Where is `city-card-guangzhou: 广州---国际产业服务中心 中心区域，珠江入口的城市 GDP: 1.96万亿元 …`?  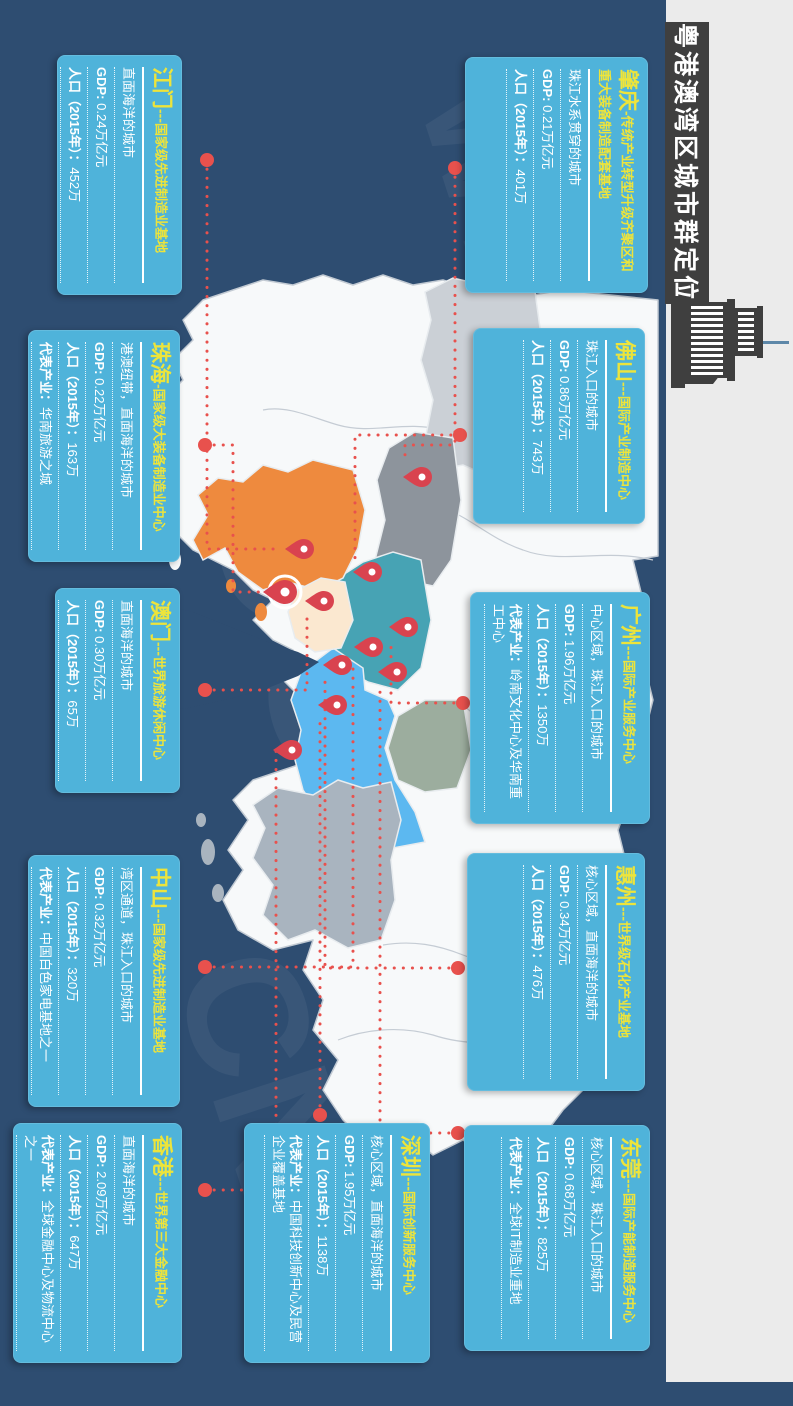 city-card-guangzhou: 广州---国际产业服务中心 中心区域，珠江入口的城市 GDP: 1.96万亿元 … is located at coordinates (560, 708).